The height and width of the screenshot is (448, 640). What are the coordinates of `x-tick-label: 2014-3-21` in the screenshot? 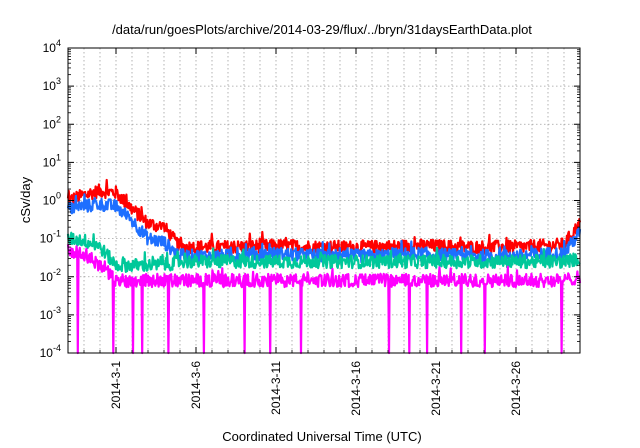 It's located at (436, 388).